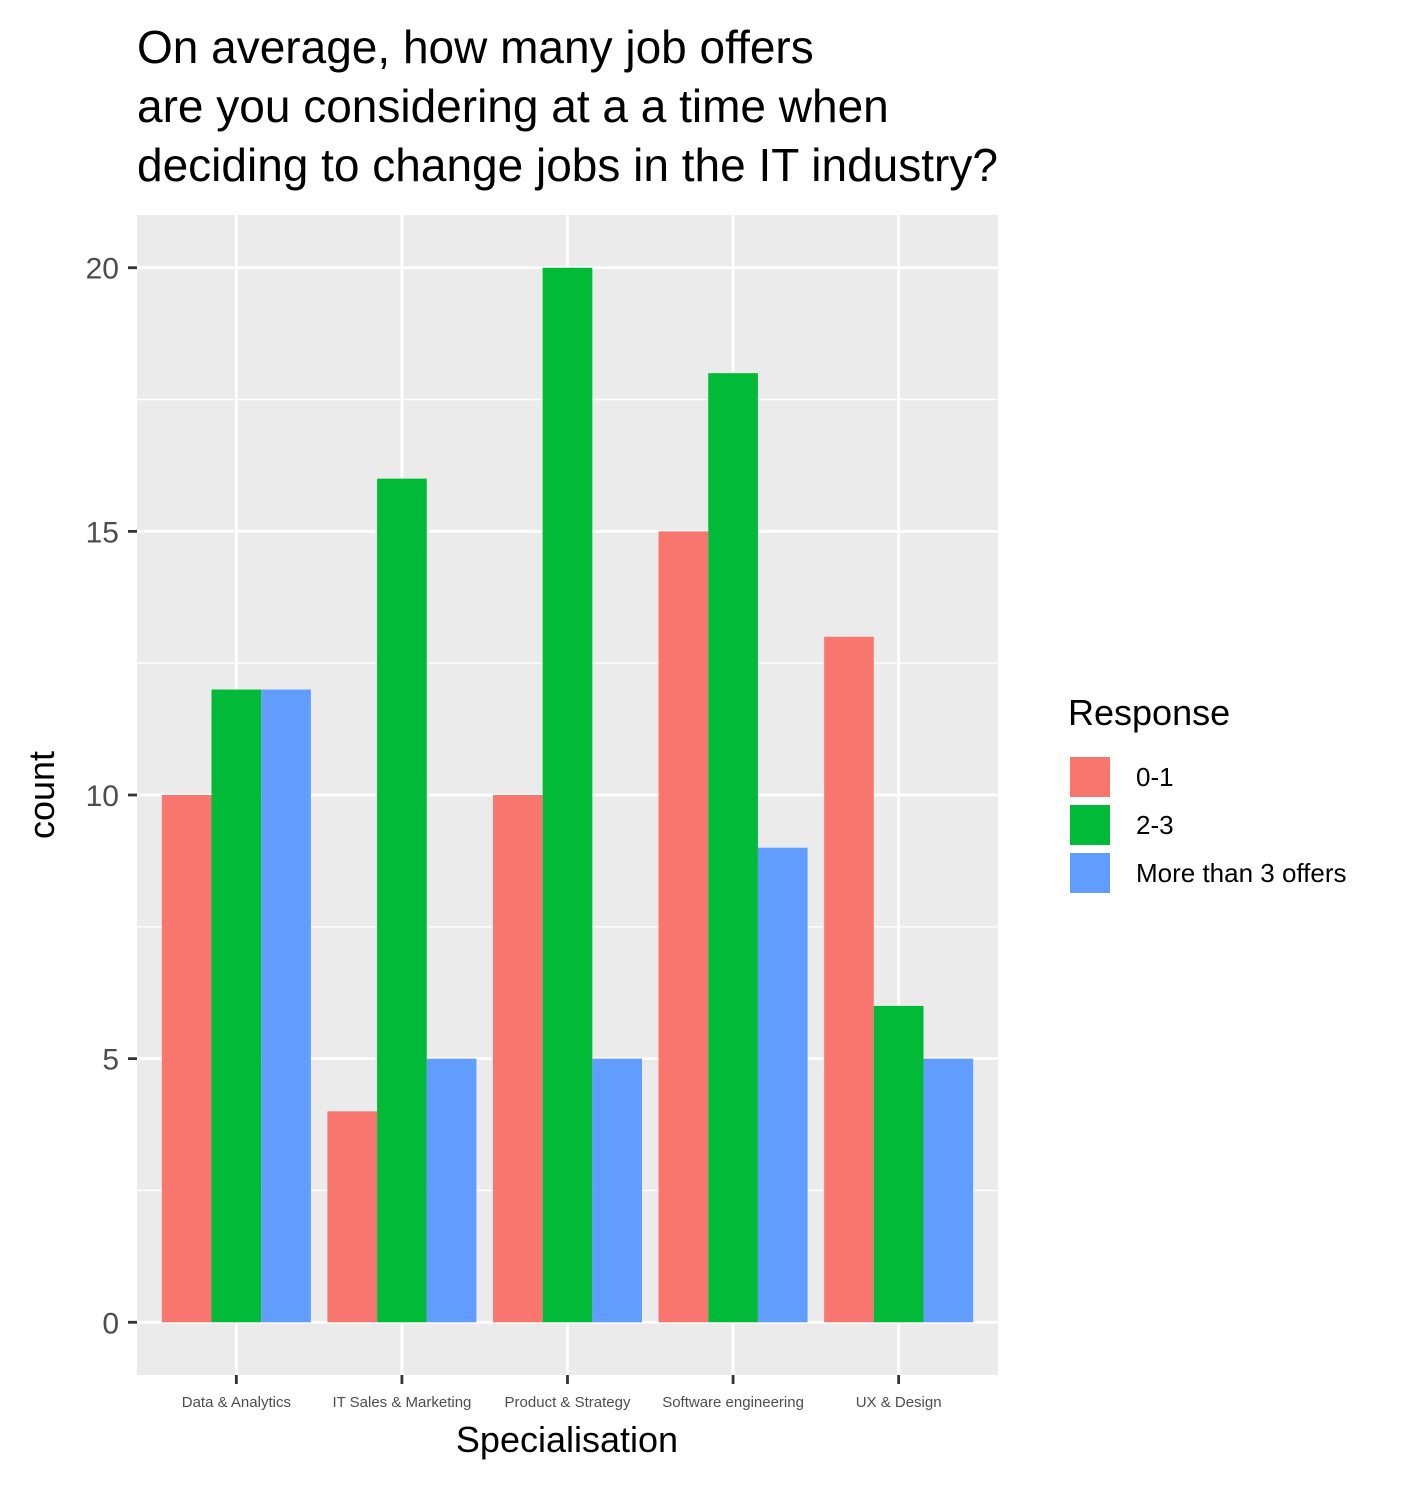 The height and width of the screenshot is (1485, 1417). I want to click on x-tick-label: Data & Analytics, so click(236, 1402).